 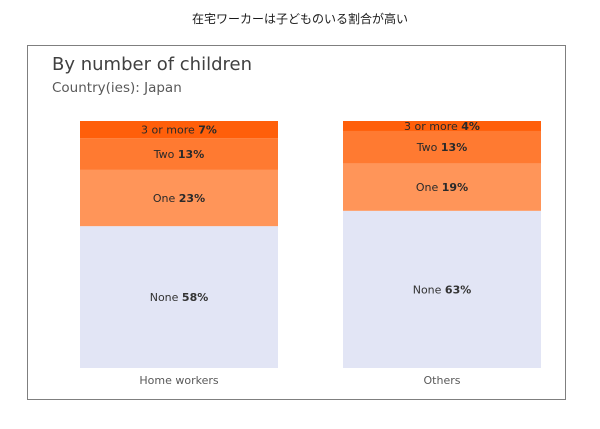 I want to click on bar-segment-none-others, so click(x=442, y=289).